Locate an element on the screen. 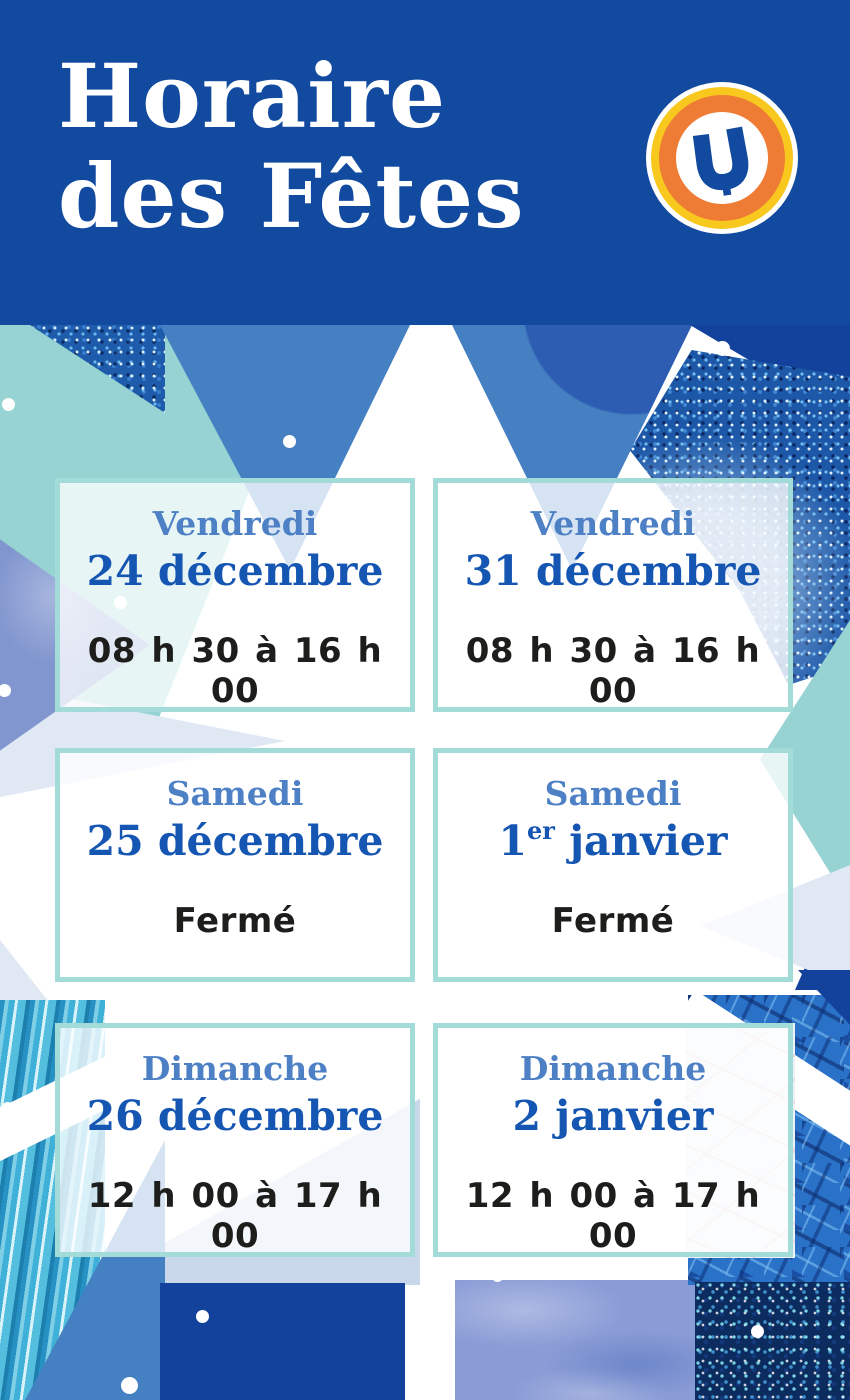  card-date-text: 24 décembre is located at coordinates (235, 571).